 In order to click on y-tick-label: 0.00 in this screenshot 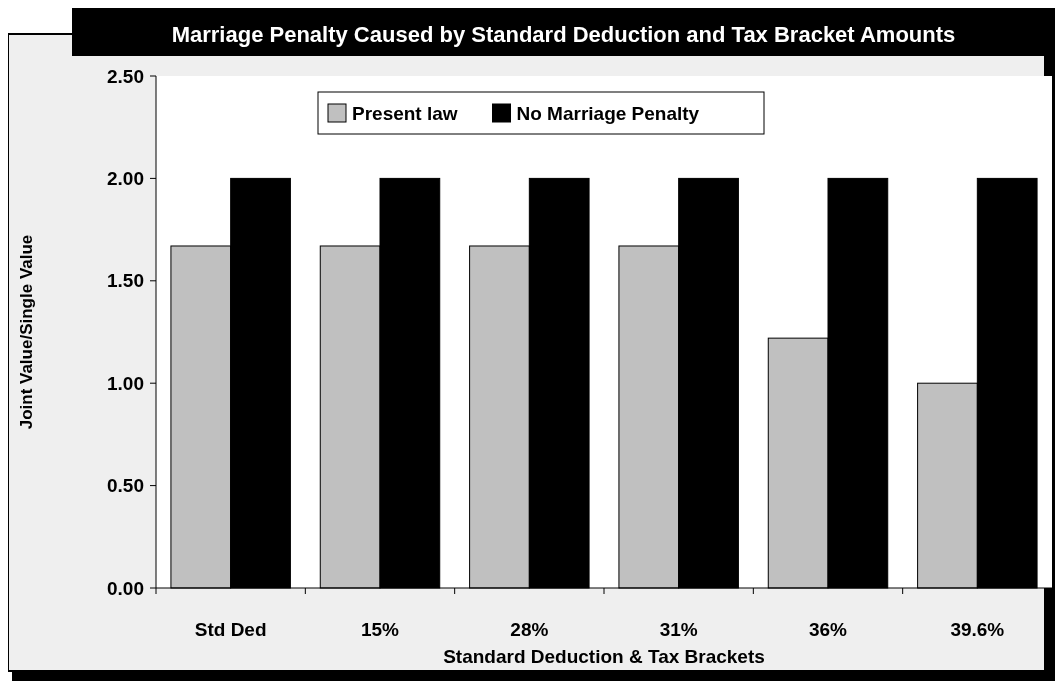, I will do `click(125, 588)`.